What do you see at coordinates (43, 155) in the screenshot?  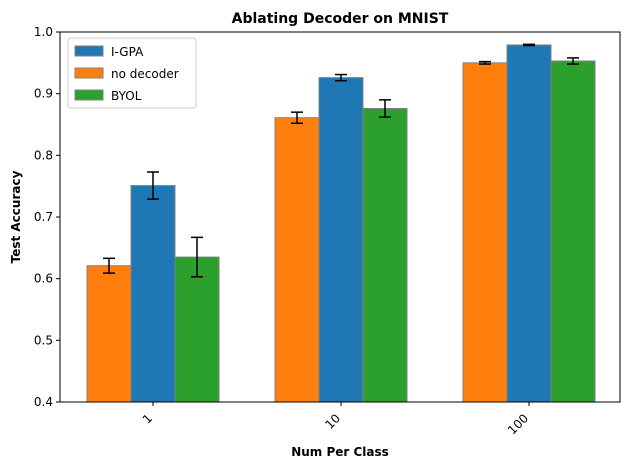 I see `y-tick-label: 0.8` at bounding box center [43, 155].